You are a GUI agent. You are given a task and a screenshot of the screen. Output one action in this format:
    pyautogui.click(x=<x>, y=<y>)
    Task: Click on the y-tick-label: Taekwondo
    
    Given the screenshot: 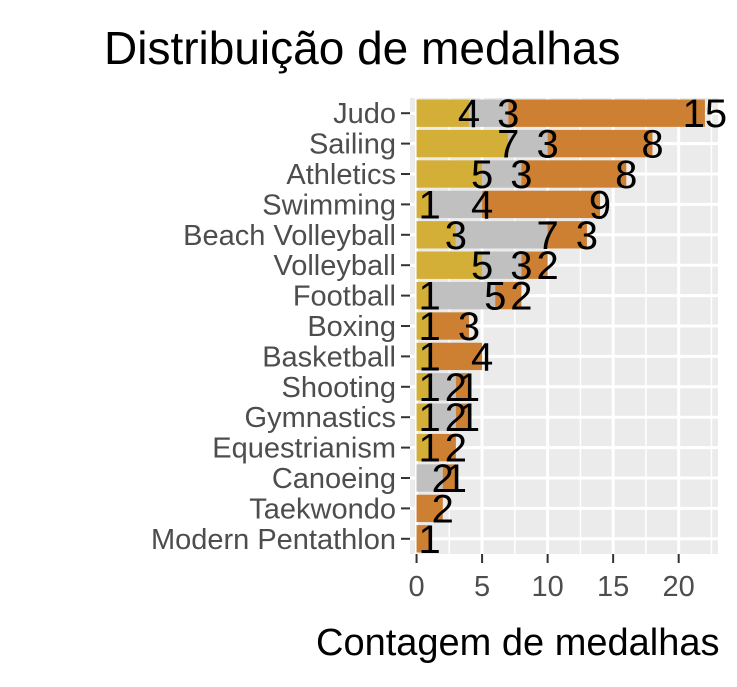 What is the action you would take?
    pyautogui.click(x=322, y=509)
    